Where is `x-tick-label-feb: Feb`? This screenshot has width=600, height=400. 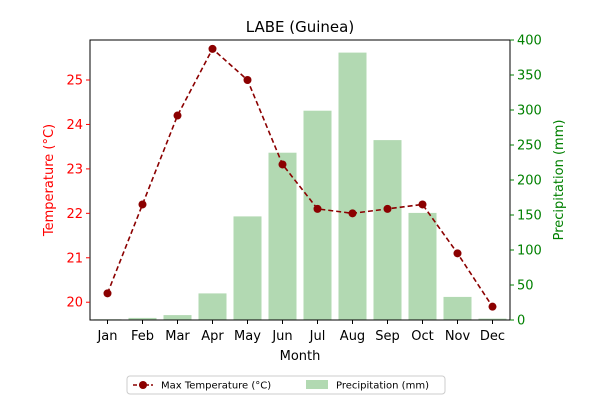 x-tick-label-feb: Feb is located at coordinates (142, 336).